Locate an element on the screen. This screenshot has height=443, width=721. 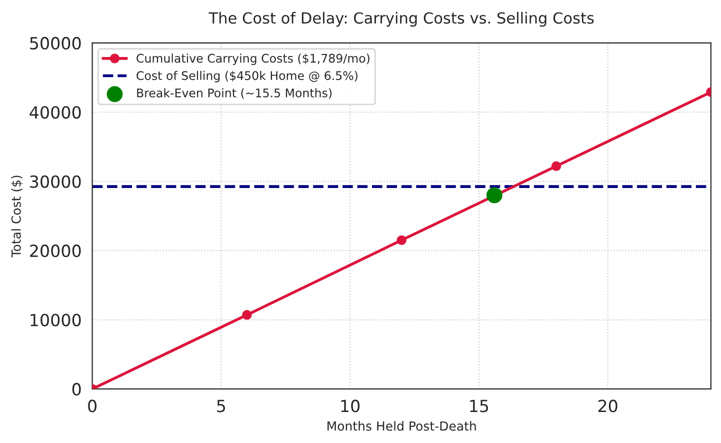
x-tick-label: 5 is located at coordinates (221, 406).